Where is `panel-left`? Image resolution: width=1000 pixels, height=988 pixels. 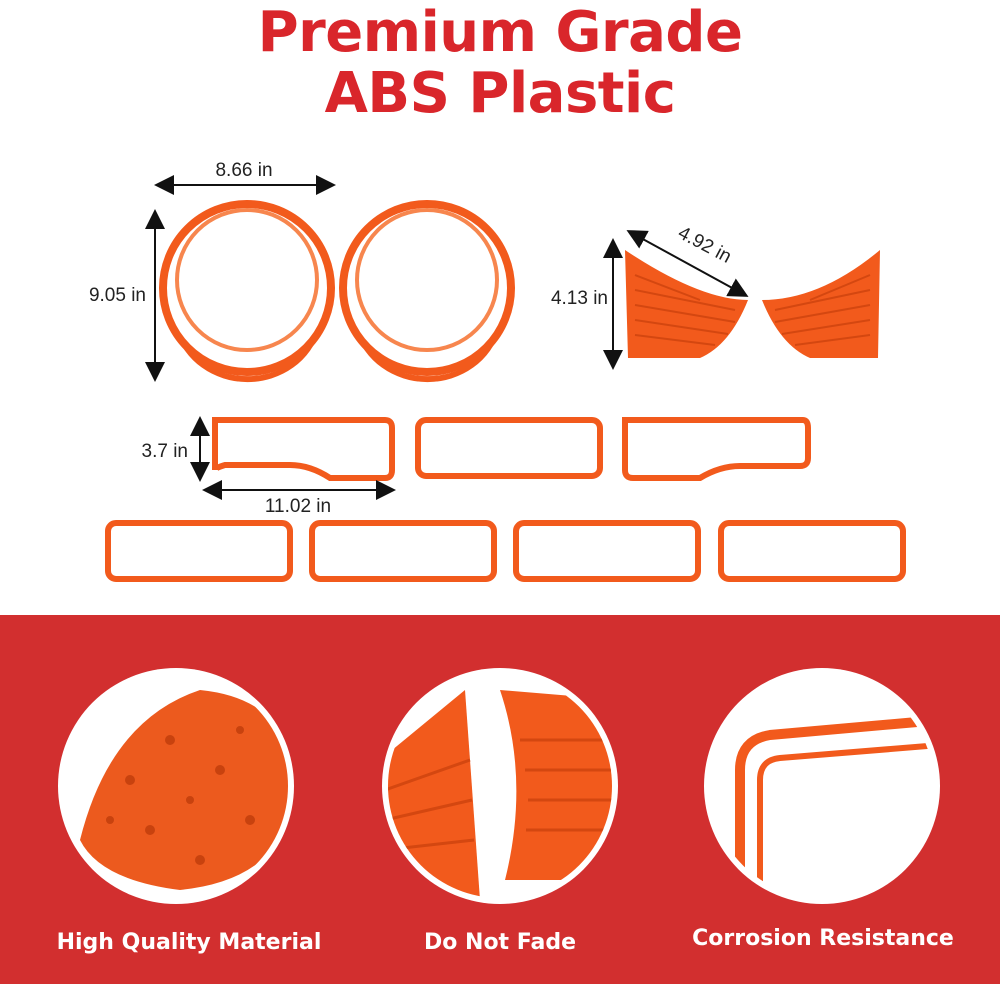 panel-left is located at coordinates (686, 304).